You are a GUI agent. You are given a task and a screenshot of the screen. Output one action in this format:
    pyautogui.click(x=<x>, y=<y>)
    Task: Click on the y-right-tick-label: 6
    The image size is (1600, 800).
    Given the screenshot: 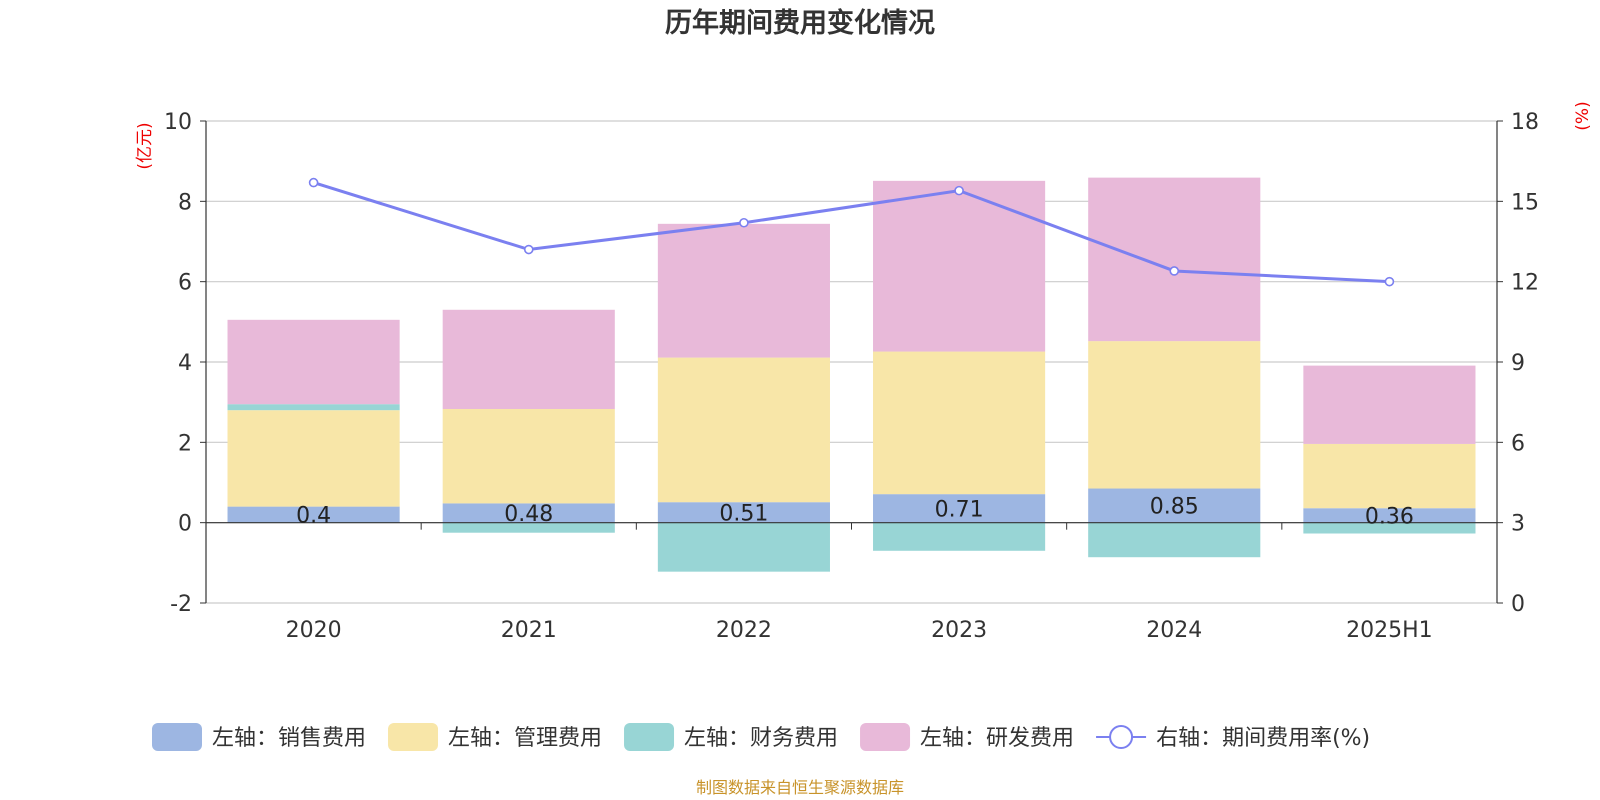 What is the action you would take?
    pyautogui.click(x=1518, y=443)
    